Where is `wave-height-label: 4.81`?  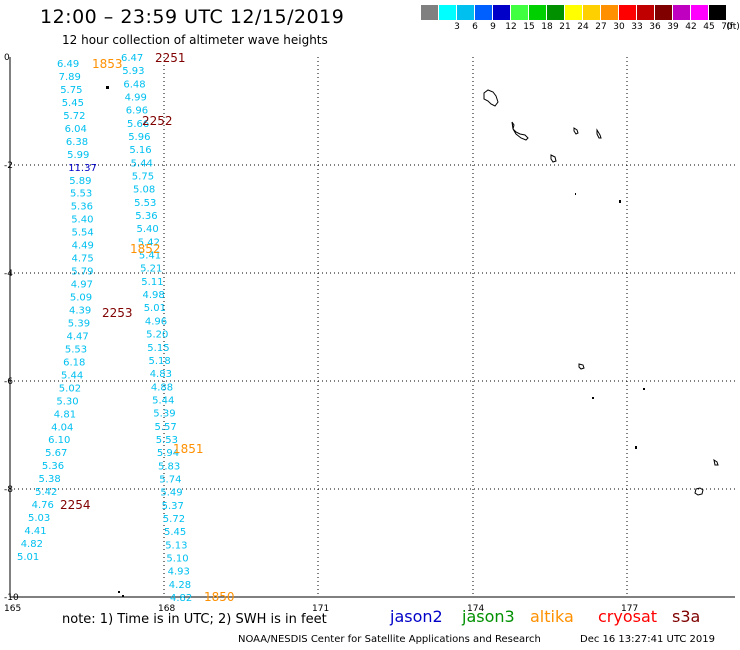
wave-height-label: 4.81 is located at coordinates (65, 414).